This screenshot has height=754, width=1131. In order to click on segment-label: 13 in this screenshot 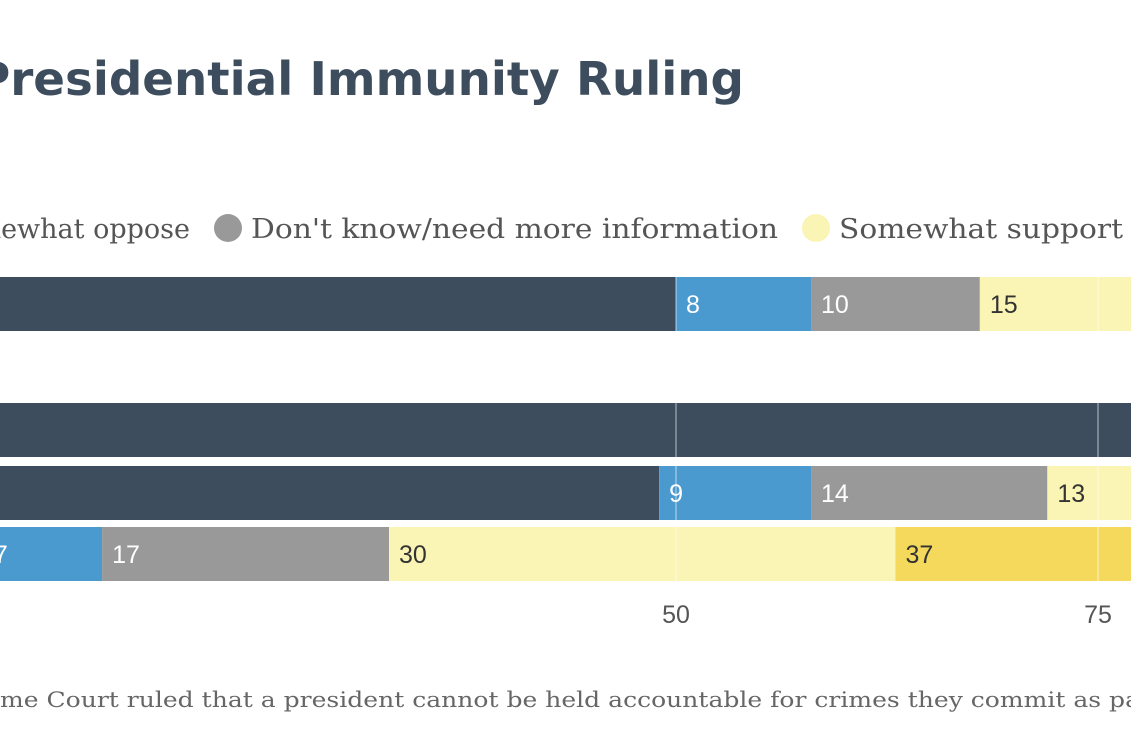, I will do `click(1071, 494)`.